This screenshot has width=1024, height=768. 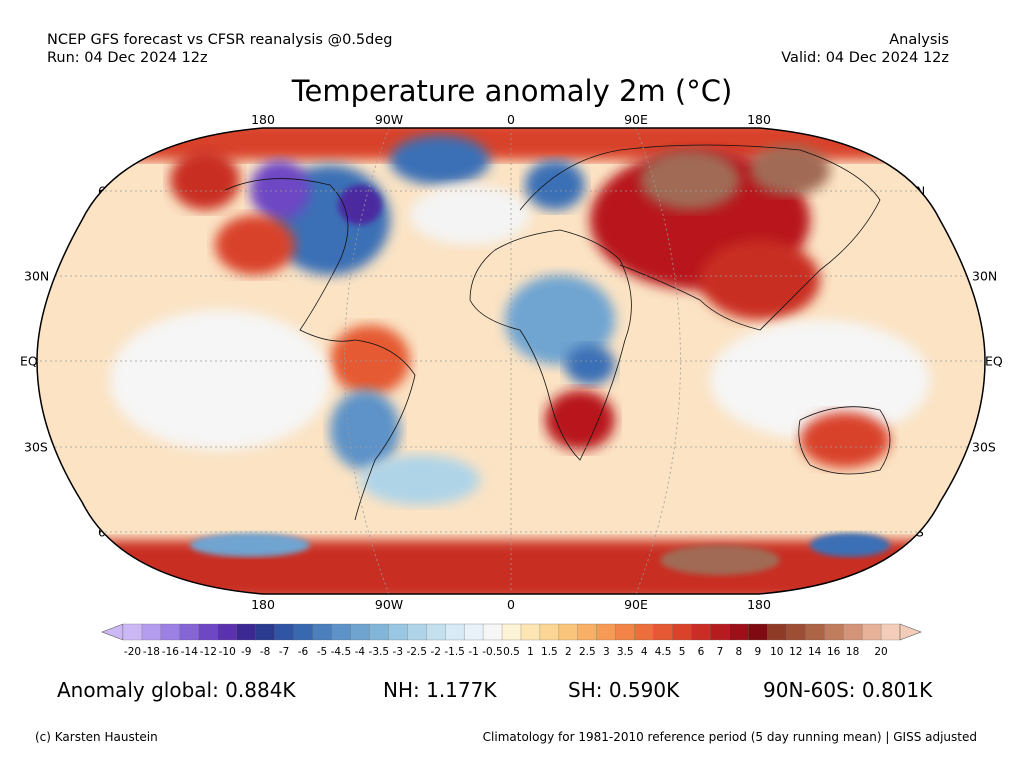 I want to click on colorbar-tick: 0.5, so click(x=511, y=652).